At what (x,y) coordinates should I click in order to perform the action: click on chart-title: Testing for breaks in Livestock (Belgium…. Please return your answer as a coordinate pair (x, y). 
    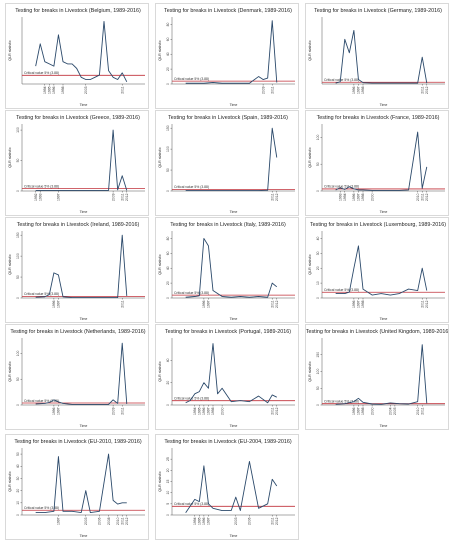
    Looking at the image, I should click on (78, 11).